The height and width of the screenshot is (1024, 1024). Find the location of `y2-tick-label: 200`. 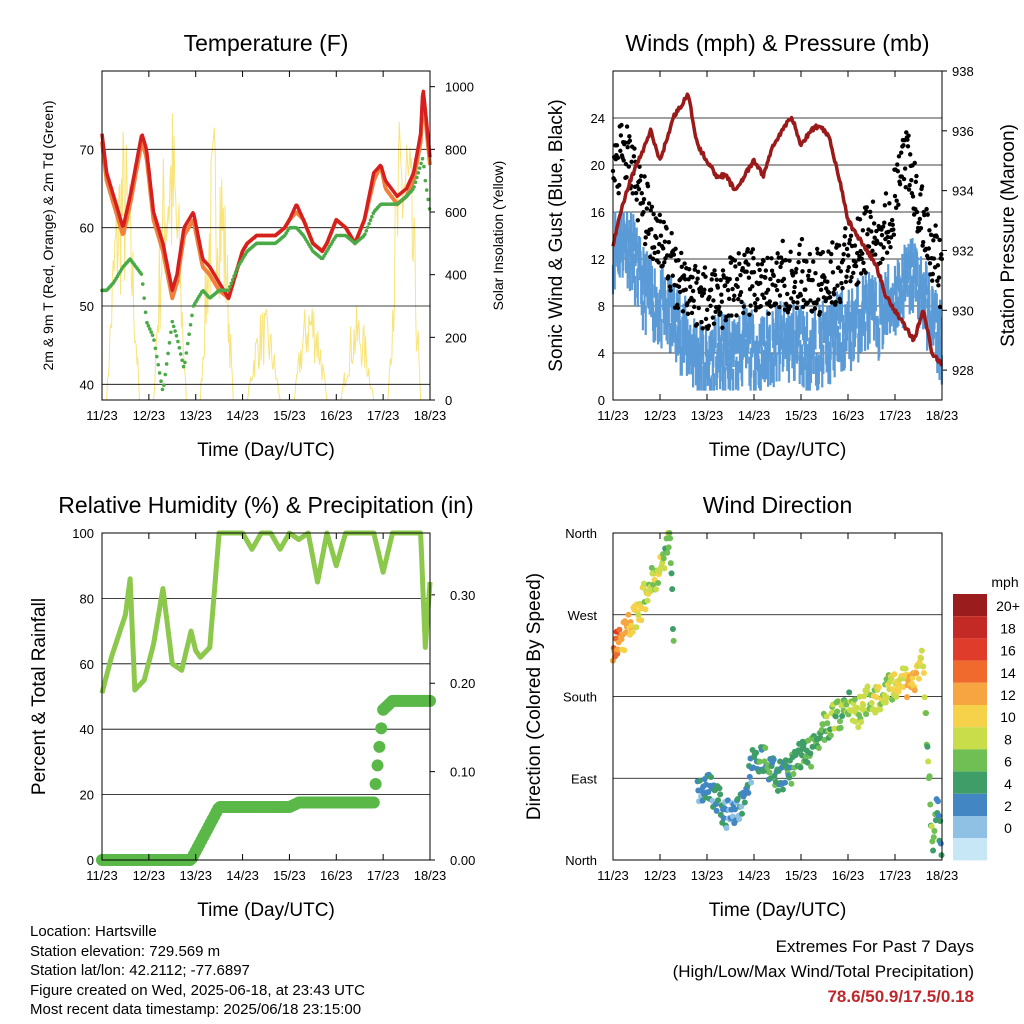

y2-tick-label: 200 is located at coordinates (456, 337).